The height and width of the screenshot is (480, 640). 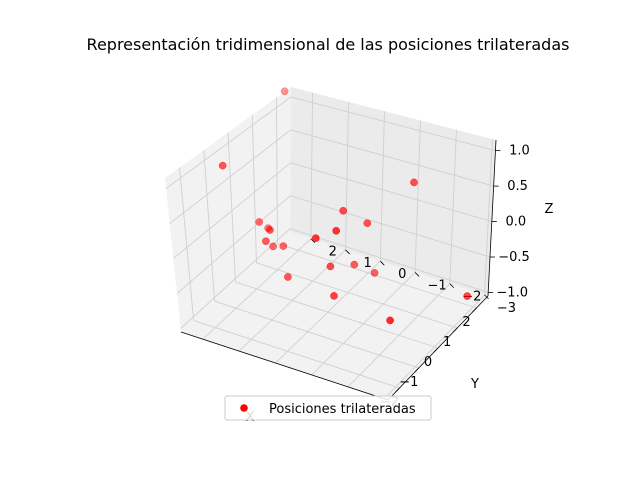 I want to click on y-tick-label: 1, so click(x=367, y=263).